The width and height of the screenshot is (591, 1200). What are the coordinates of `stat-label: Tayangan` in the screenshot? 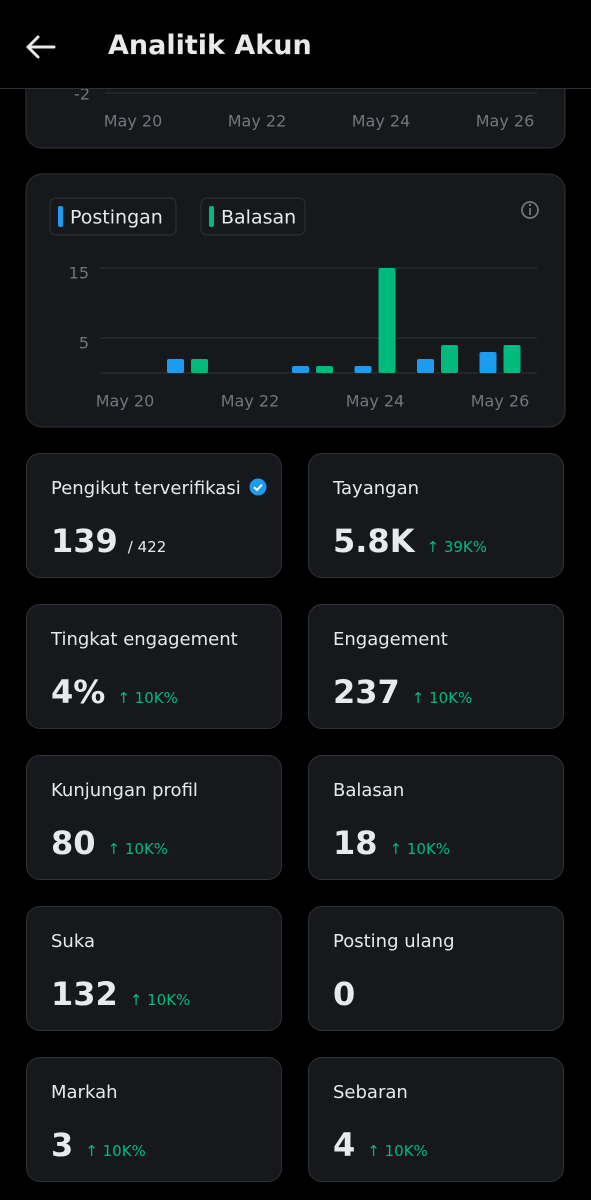 It's located at (376, 488).